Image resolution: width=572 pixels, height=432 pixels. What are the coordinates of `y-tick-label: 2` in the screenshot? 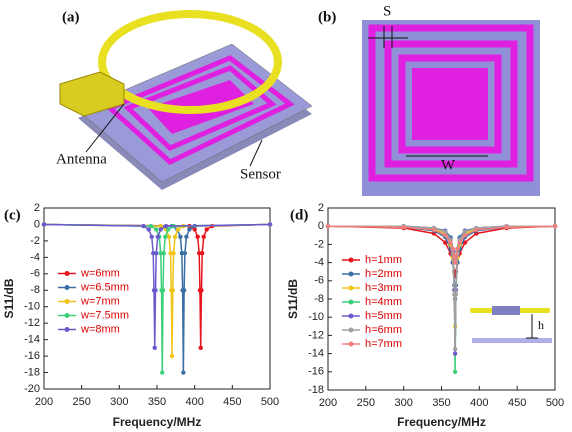 It's located at (321, 208).